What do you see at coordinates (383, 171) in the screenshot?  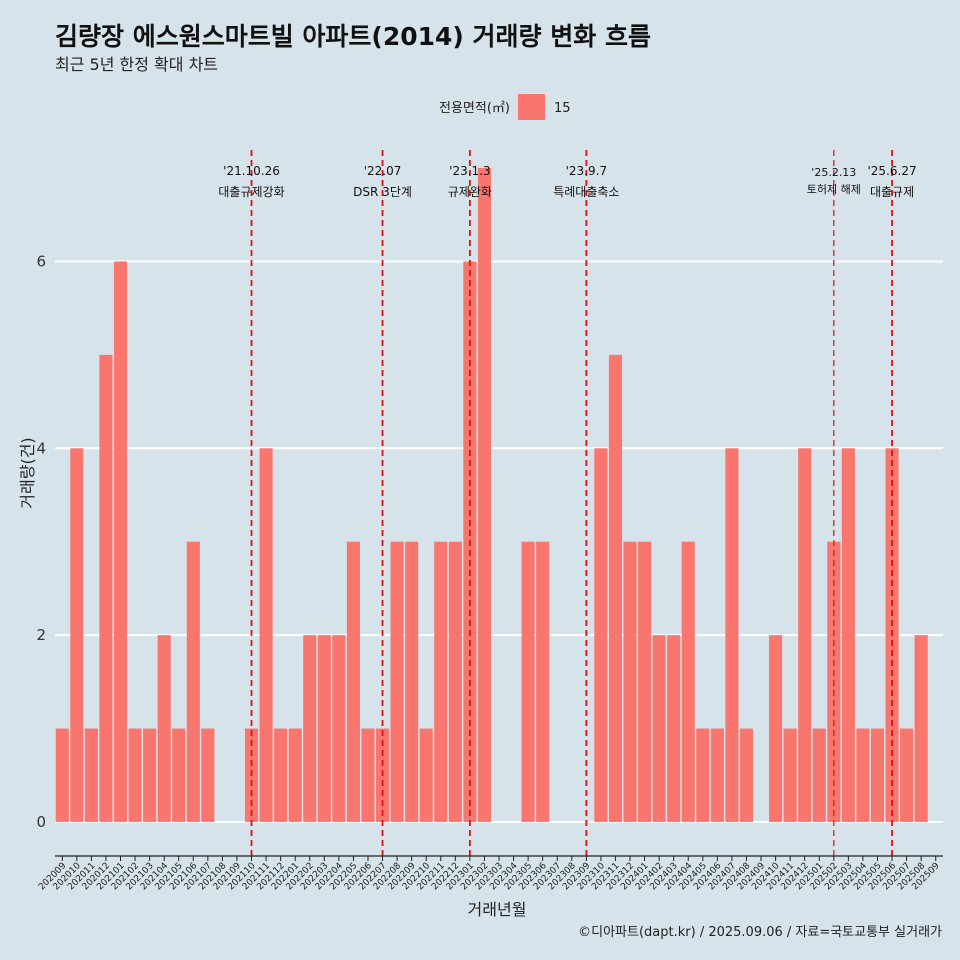 I see `event-date: '22.07` at bounding box center [383, 171].